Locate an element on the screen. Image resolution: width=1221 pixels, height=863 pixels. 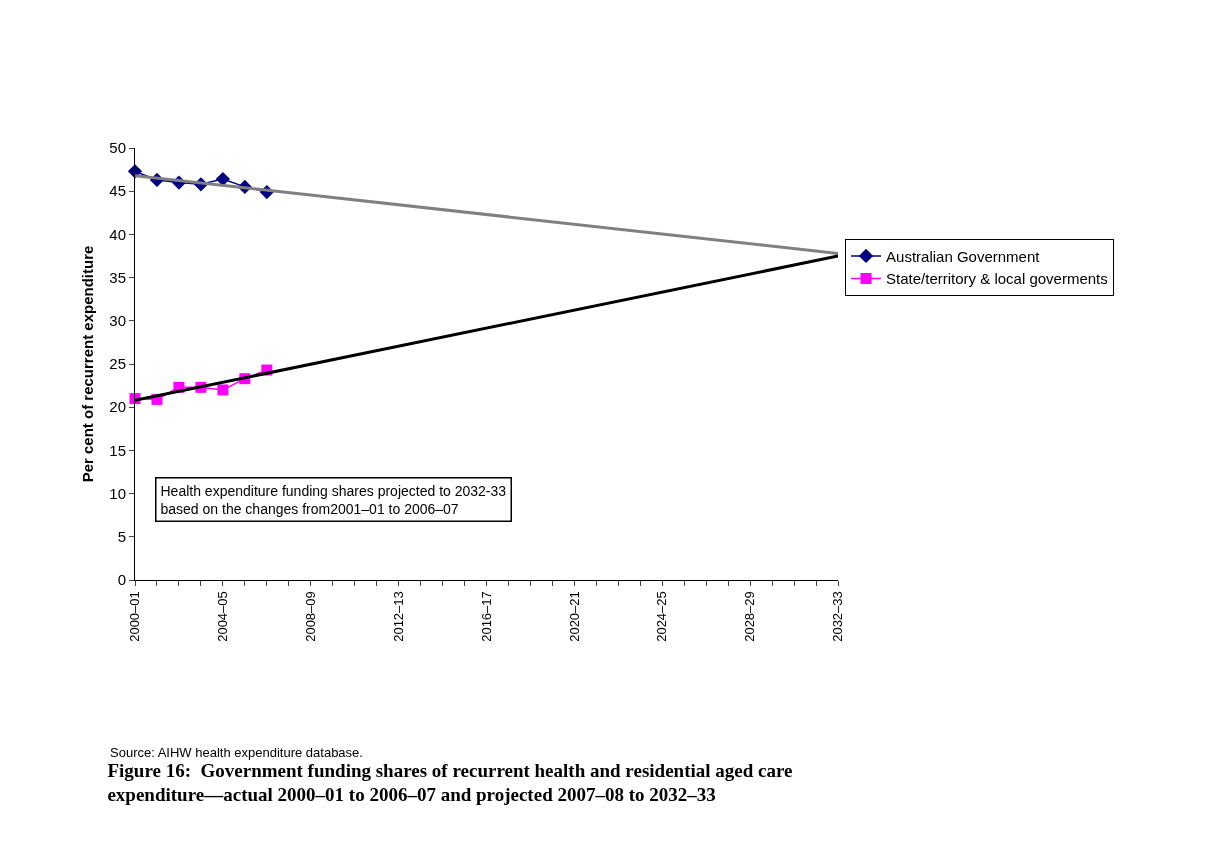
y-tick-label: 10 is located at coordinates (117, 493).